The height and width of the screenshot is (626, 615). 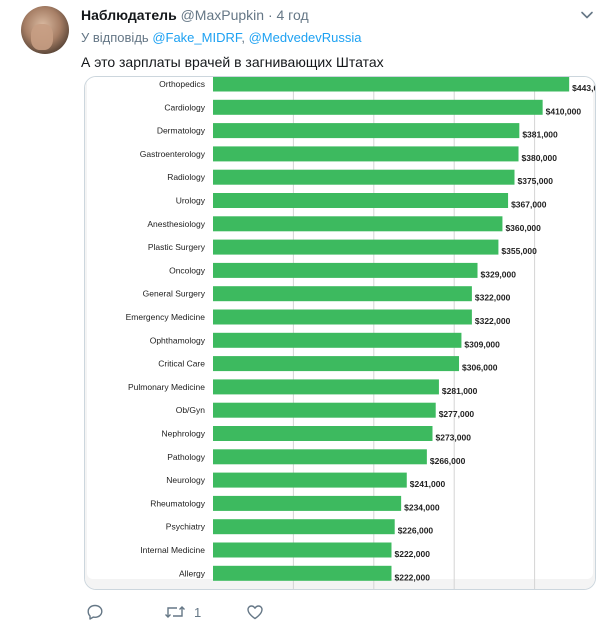 I want to click on bar-emergency-medicine, so click(x=342, y=317).